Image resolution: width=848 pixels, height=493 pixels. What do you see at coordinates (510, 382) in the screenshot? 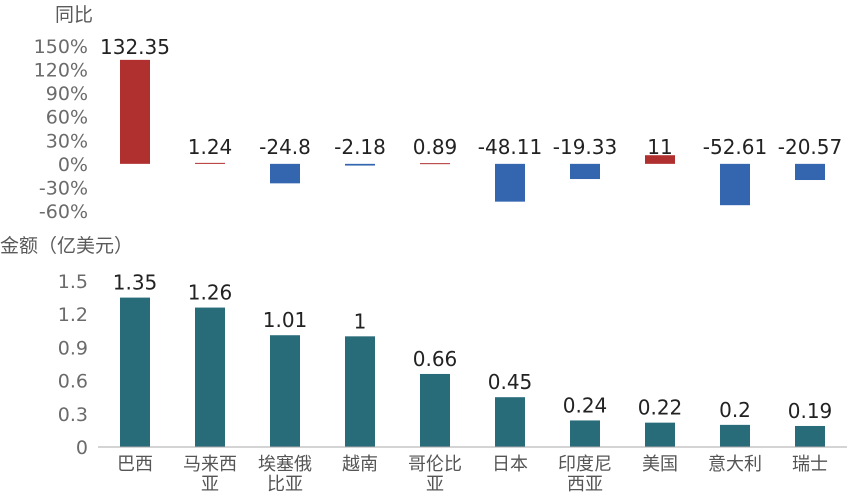
I see `bottom-value-label: 0.45` at bounding box center [510, 382].